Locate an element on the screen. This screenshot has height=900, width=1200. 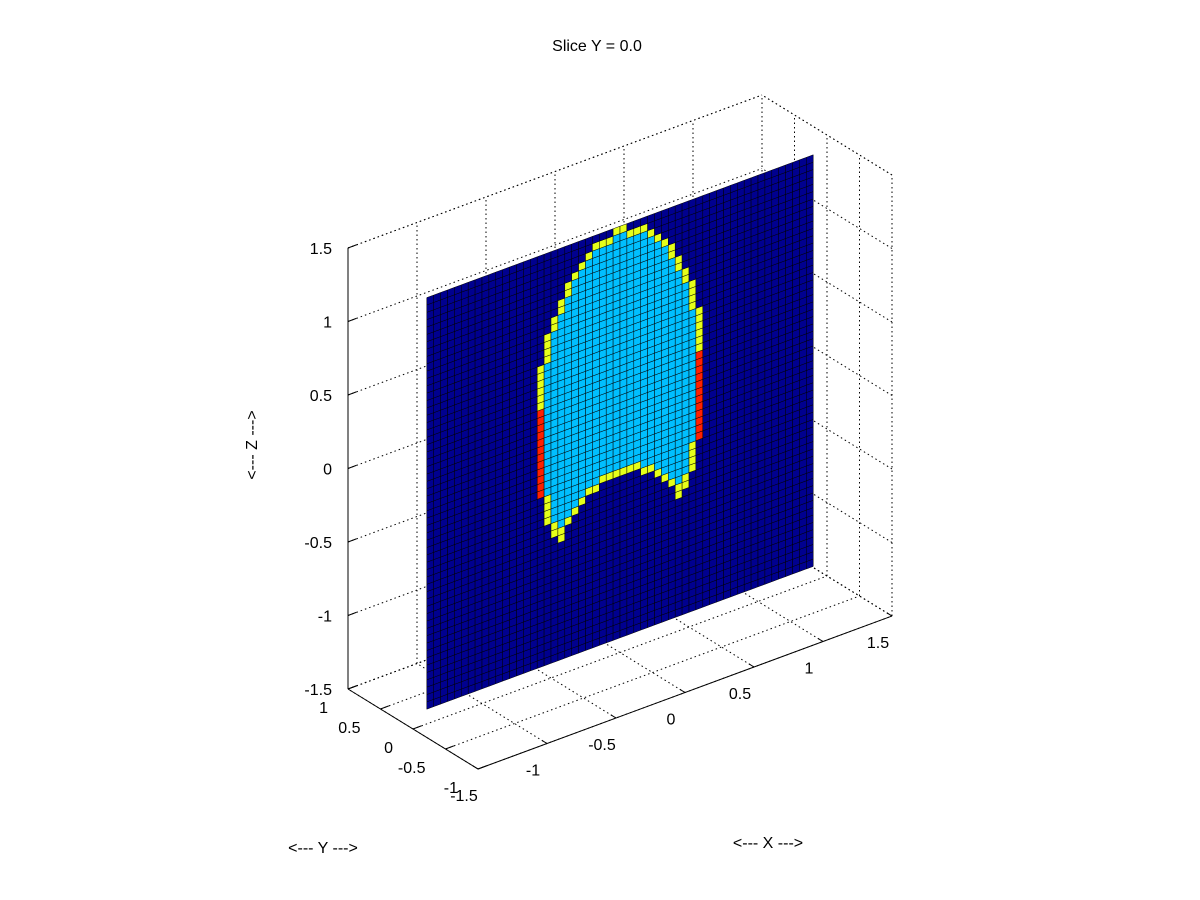
x-tick-label: -1.5 is located at coordinates (464, 796).